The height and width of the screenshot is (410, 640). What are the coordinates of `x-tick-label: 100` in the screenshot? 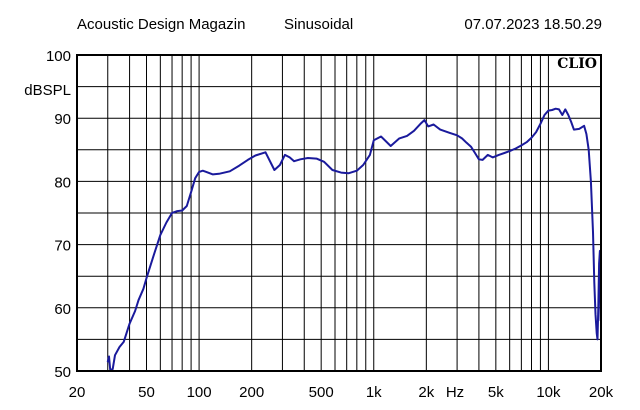 It's located at (199, 392).